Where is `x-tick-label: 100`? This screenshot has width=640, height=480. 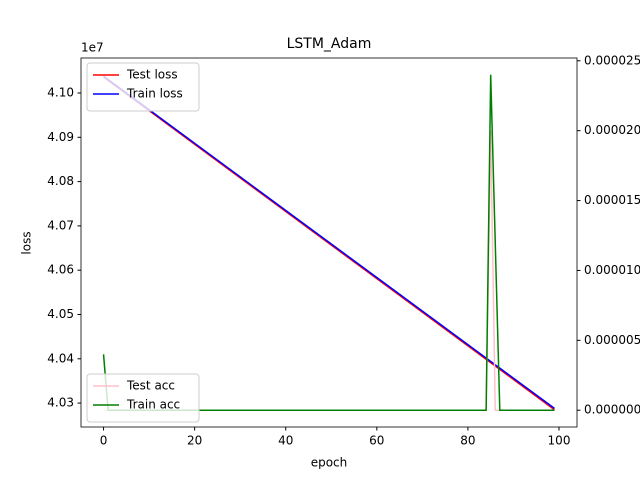 x-tick-label: 100 is located at coordinates (559, 441).